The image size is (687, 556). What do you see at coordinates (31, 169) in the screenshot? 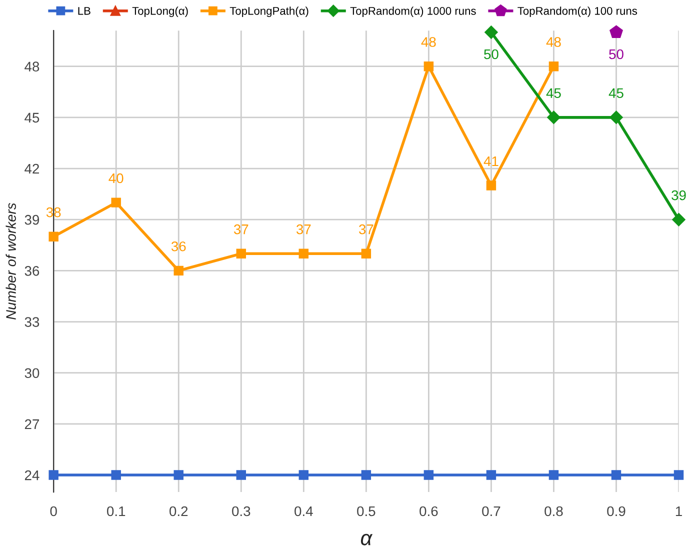
I see `y-tick-label: 42` at bounding box center [31, 169].